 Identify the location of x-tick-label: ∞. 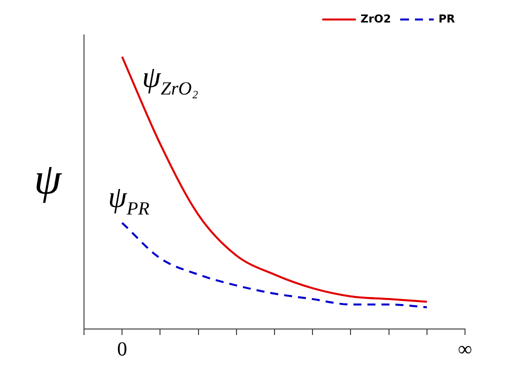
(465, 349).